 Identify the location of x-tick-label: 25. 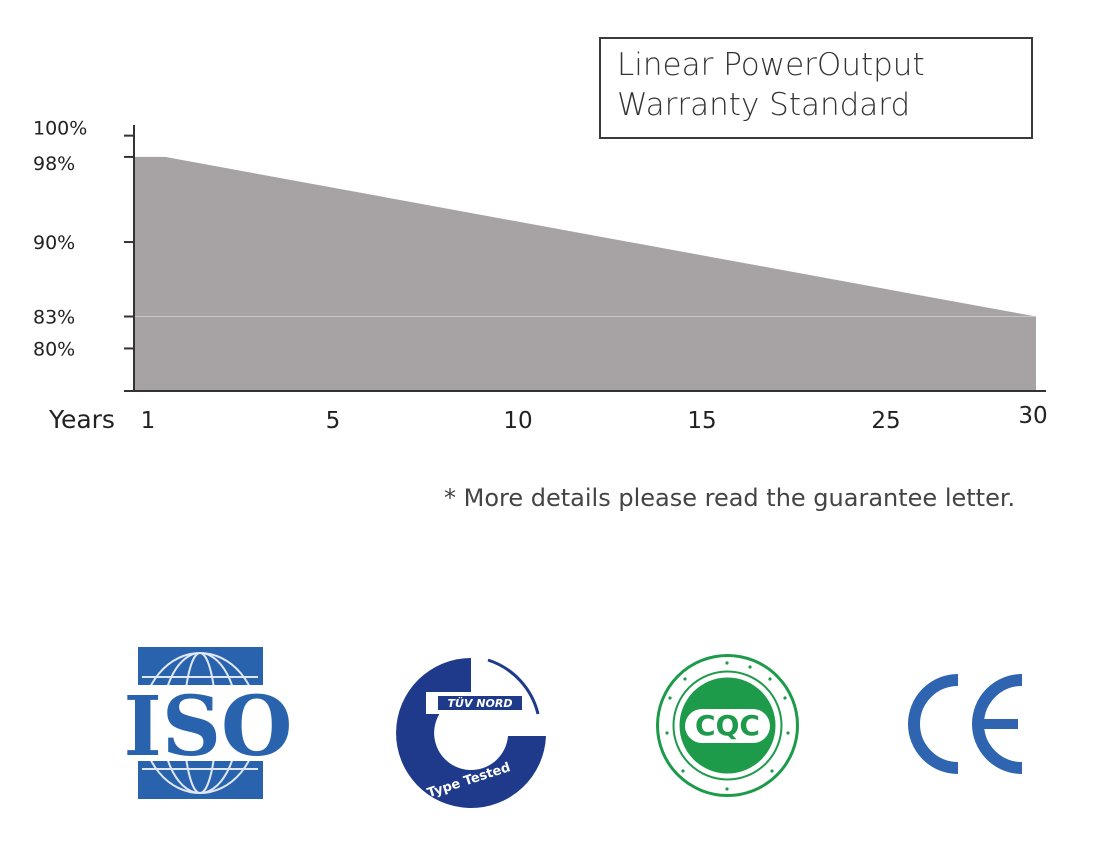
(885, 421).